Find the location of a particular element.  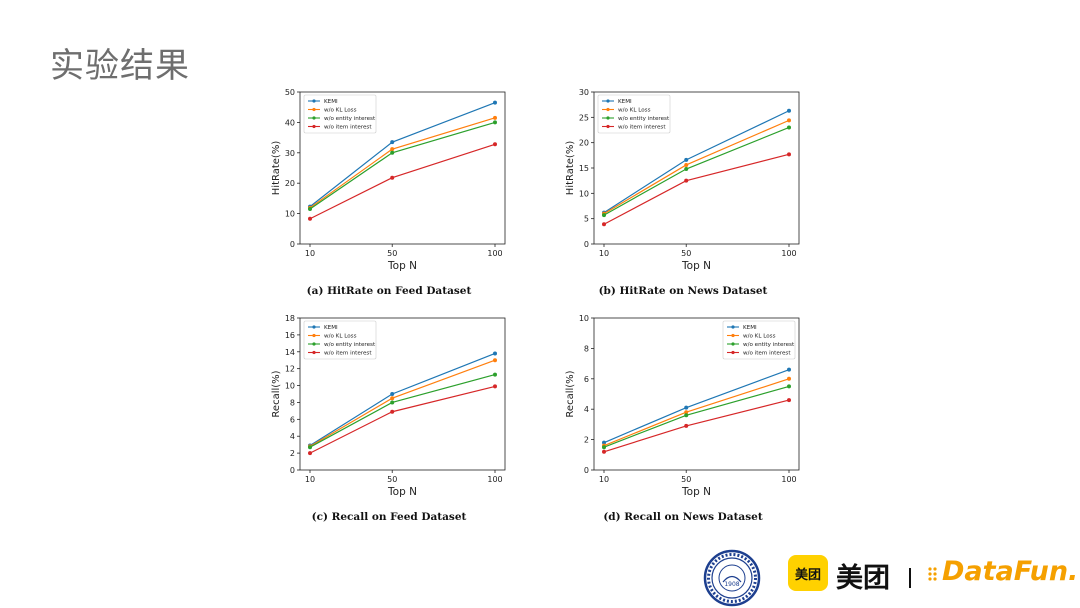

page-title: 实验结果 is located at coordinates (120, 66).